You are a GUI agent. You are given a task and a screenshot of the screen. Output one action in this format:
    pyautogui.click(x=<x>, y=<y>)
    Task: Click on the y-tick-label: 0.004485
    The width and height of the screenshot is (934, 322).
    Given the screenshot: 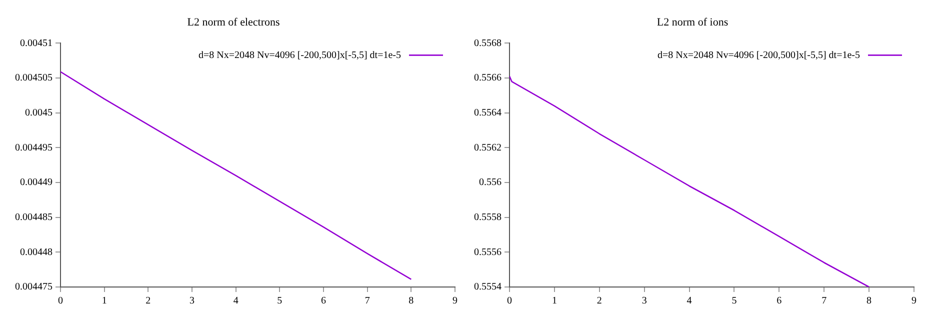 What is the action you would take?
    pyautogui.click(x=33, y=217)
    